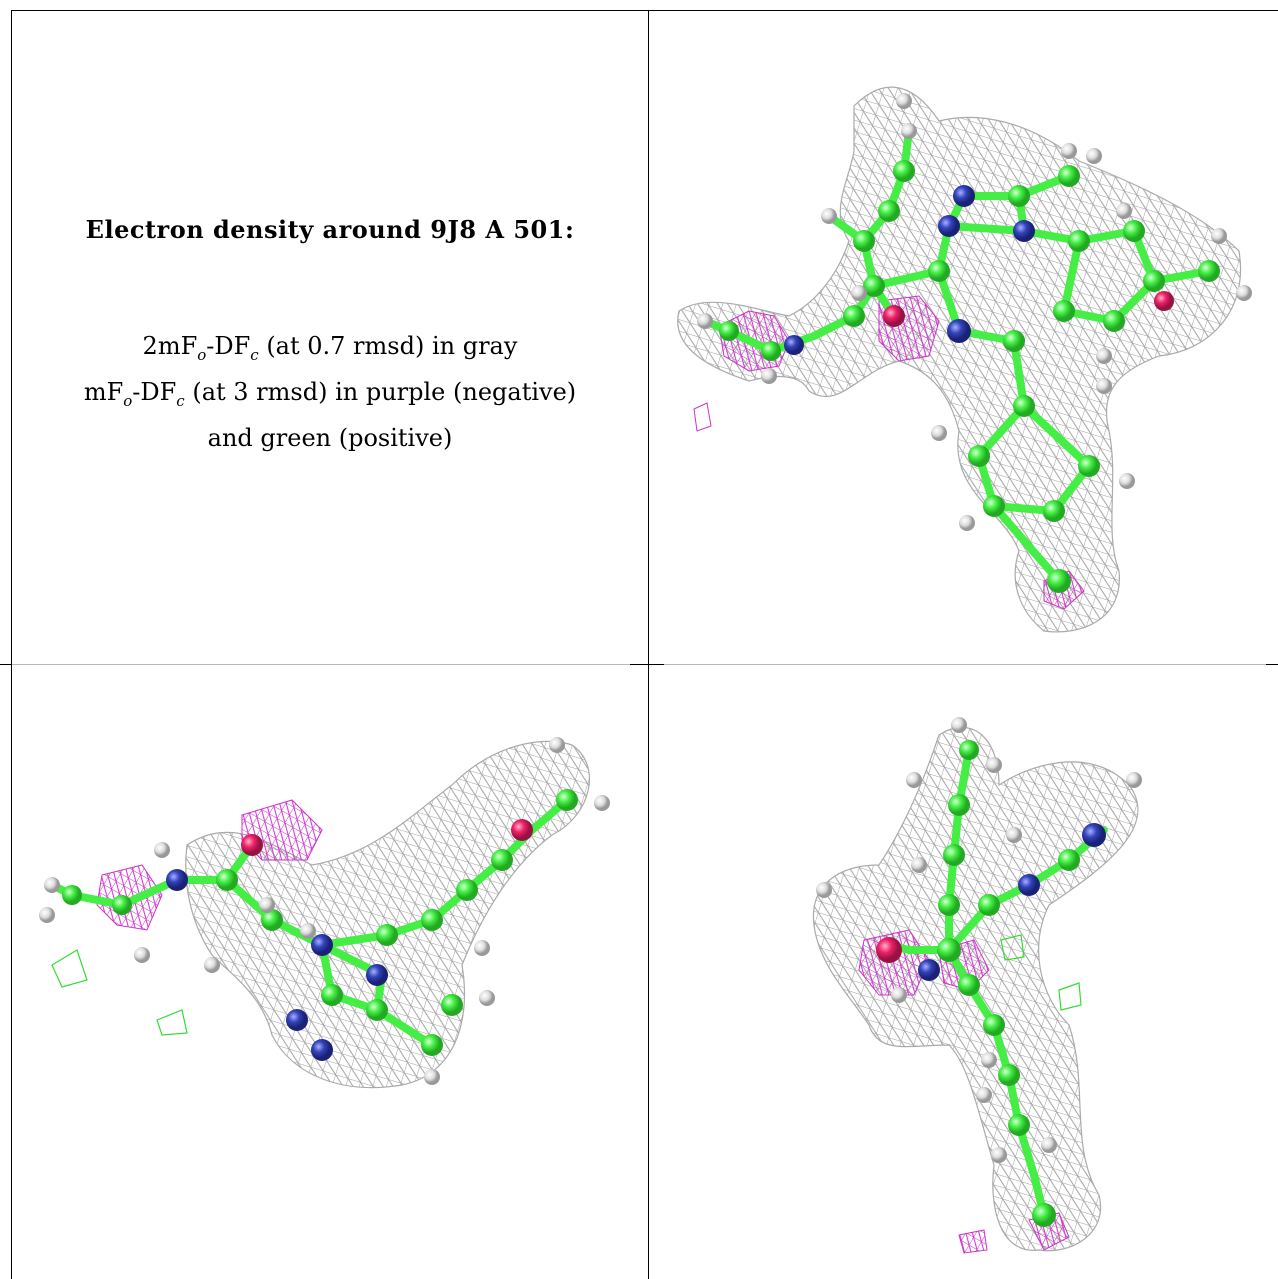  Describe the element at coordinates (330, 437) in the screenshot. I see `legend-line-colors: and green (positive)` at that location.